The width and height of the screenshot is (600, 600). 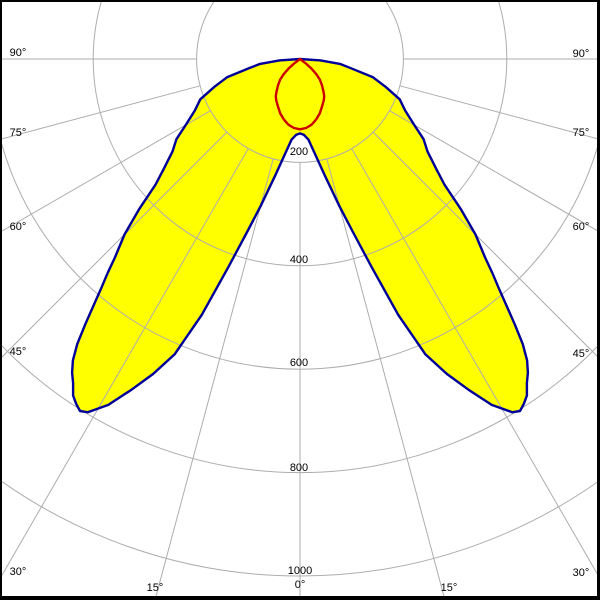 I want to click on radius-tick-label: 800, so click(x=299, y=468).